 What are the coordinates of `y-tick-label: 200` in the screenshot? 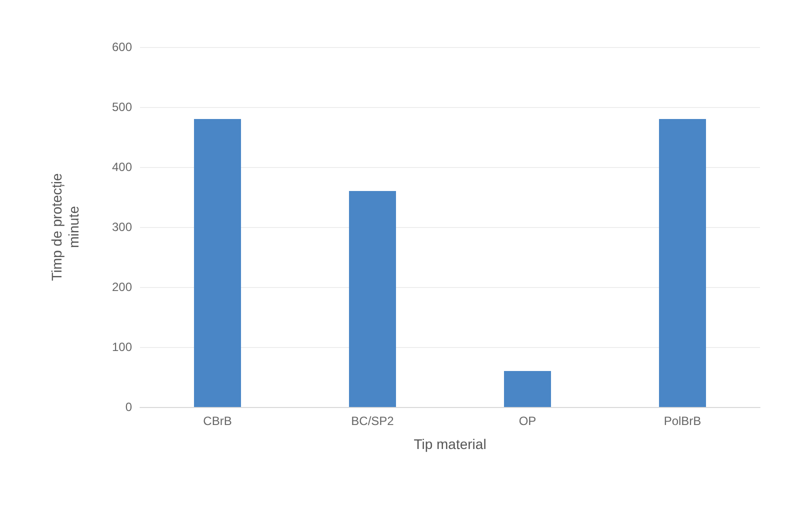 It's located at (122, 287).